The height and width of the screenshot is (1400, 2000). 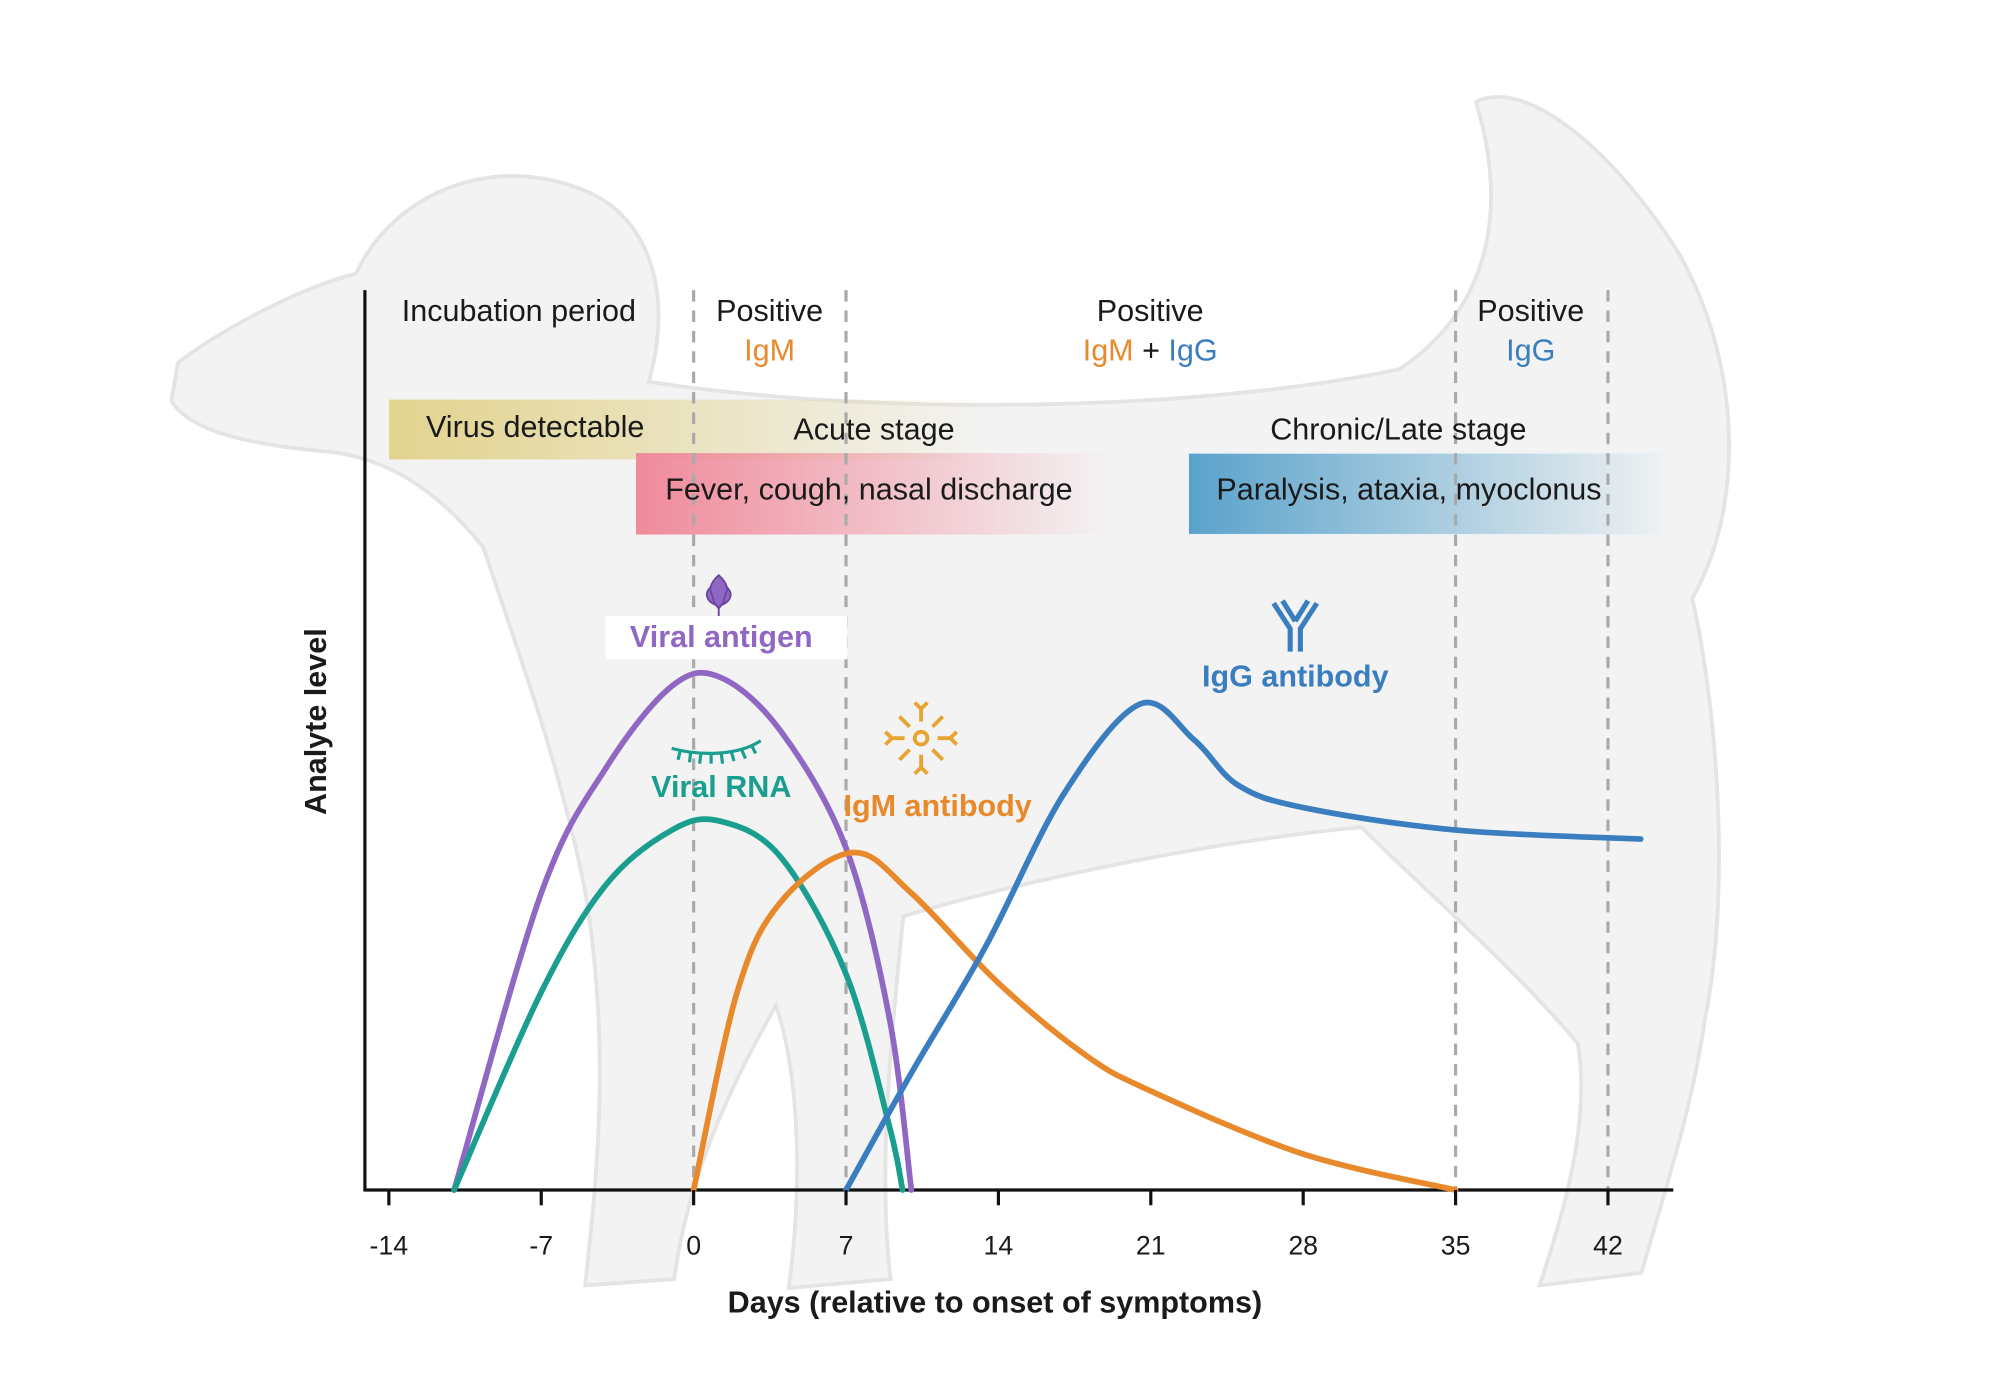 What do you see at coordinates (716, 751) in the screenshot?
I see `rna-icon` at bounding box center [716, 751].